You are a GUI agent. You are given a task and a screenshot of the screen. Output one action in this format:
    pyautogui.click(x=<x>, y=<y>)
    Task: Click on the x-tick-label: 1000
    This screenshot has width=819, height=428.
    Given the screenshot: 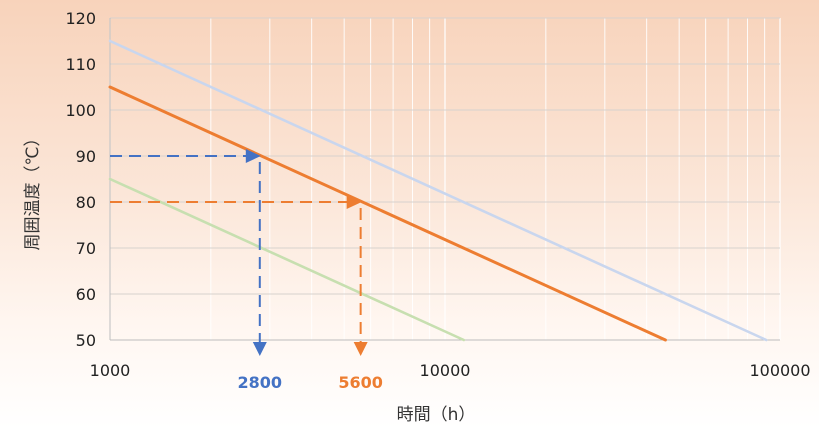 What is the action you would take?
    pyautogui.click(x=110, y=370)
    